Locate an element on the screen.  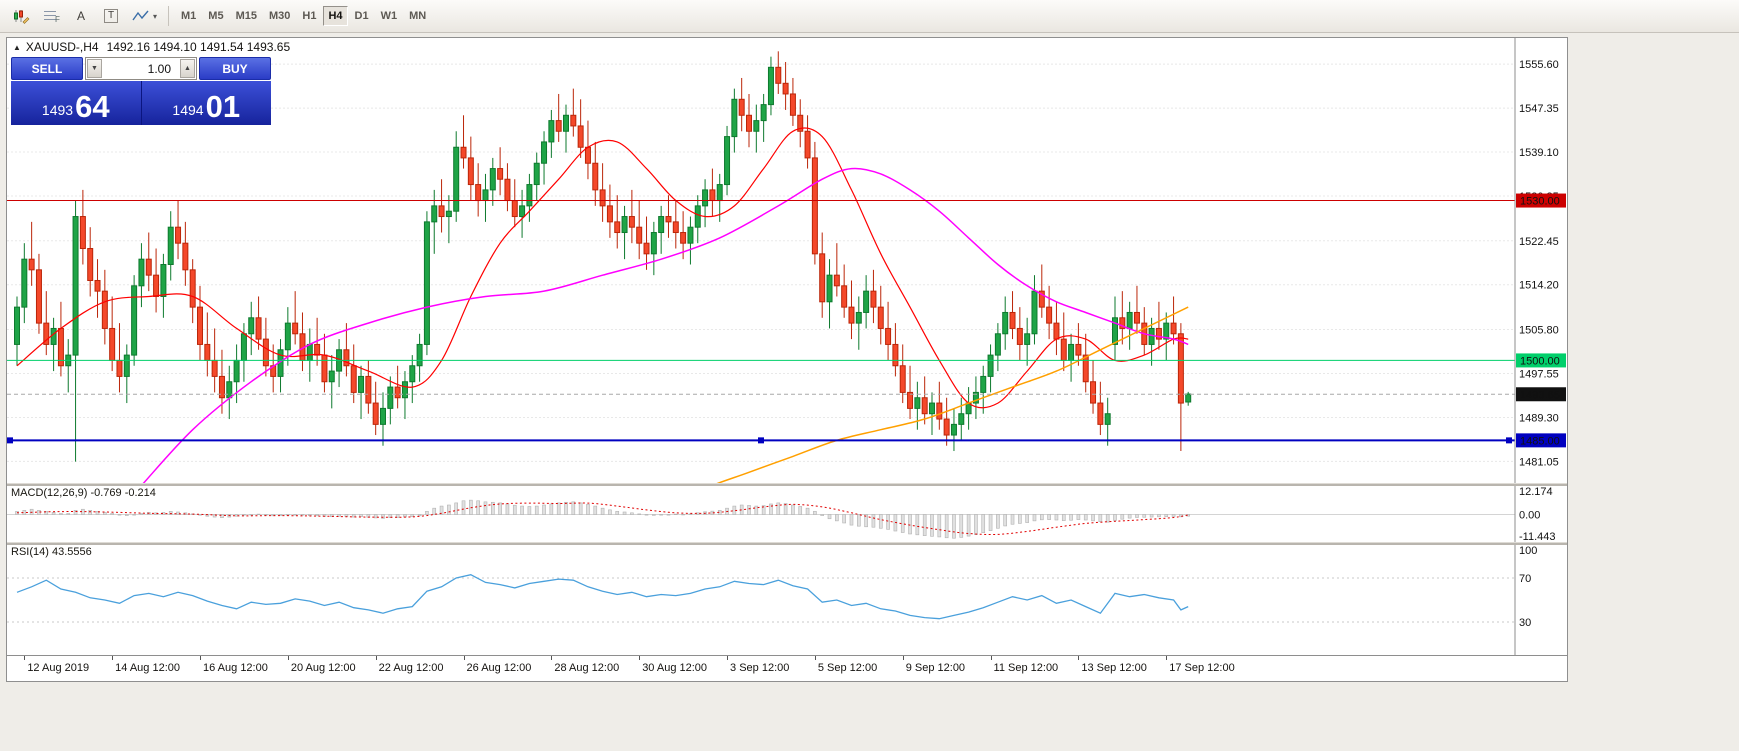
timeframe-d1: D1 is located at coordinates (362, 16).